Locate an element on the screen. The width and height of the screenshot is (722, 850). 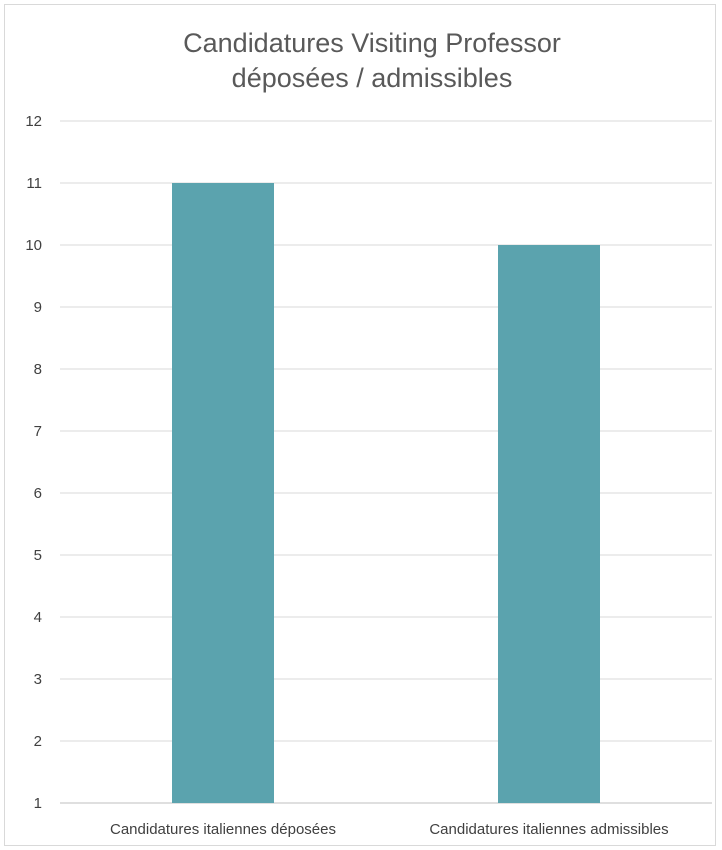
y-tick-label: 2 is located at coordinates (38, 741).